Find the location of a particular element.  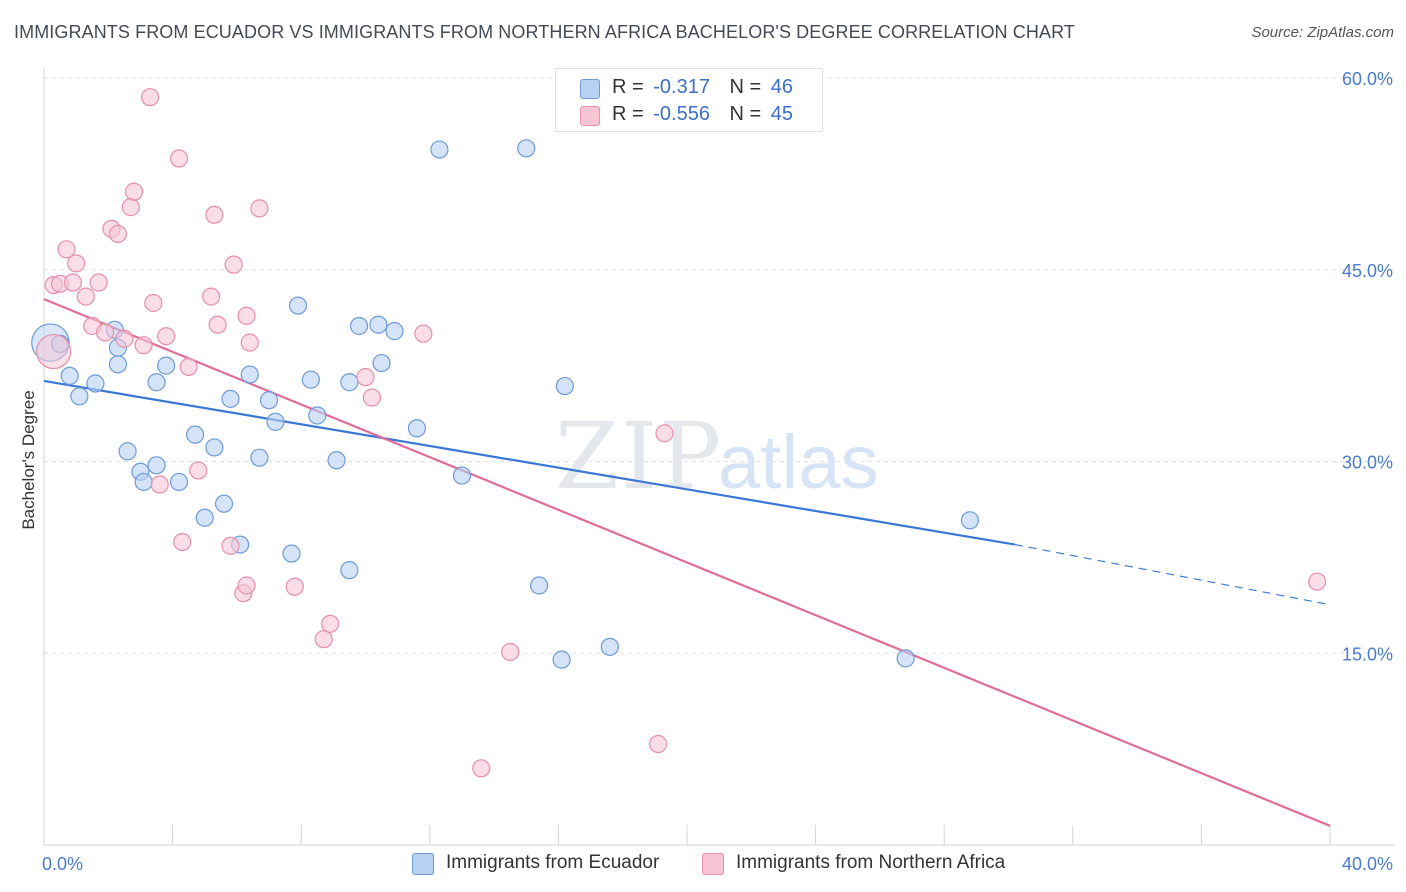

ecuador-trend-line is located at coordinates (529, 462).